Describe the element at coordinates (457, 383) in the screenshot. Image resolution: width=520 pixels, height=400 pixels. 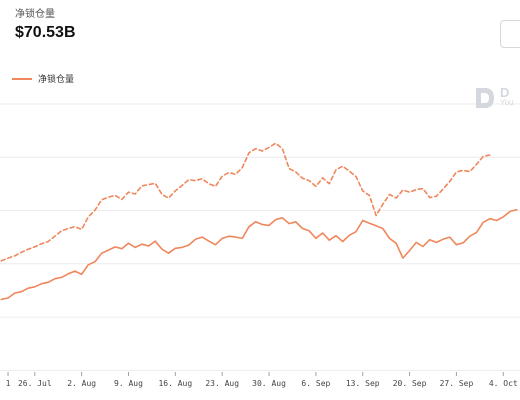
I see `x-tick-label: 27. Sep` at that location.